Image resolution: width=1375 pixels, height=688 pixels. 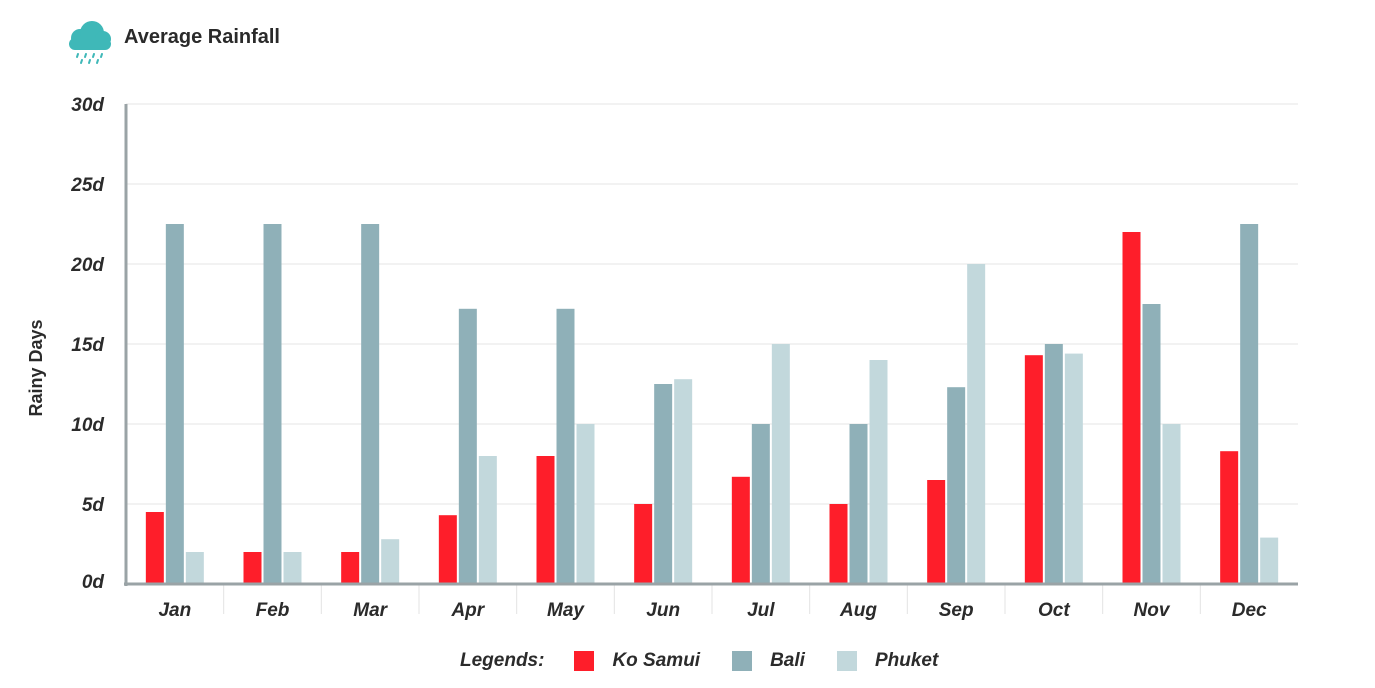 What do you see at coordinates (740, 530) in the screenshot?
I see `bar-ko-samui-jul` at bounding box center [740, 530].